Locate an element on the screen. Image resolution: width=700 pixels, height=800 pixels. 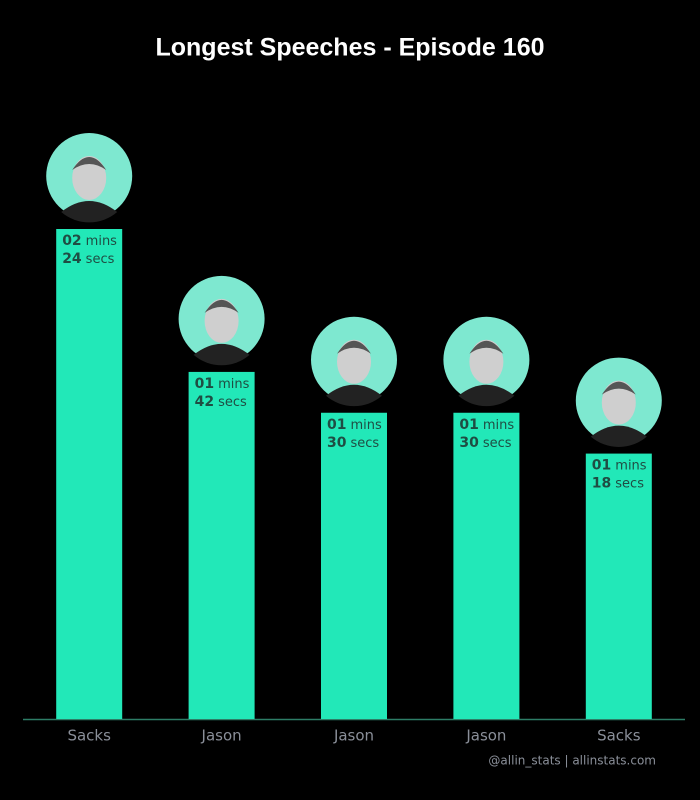
value-label: 24 secs is located at coordinates (88, 259).